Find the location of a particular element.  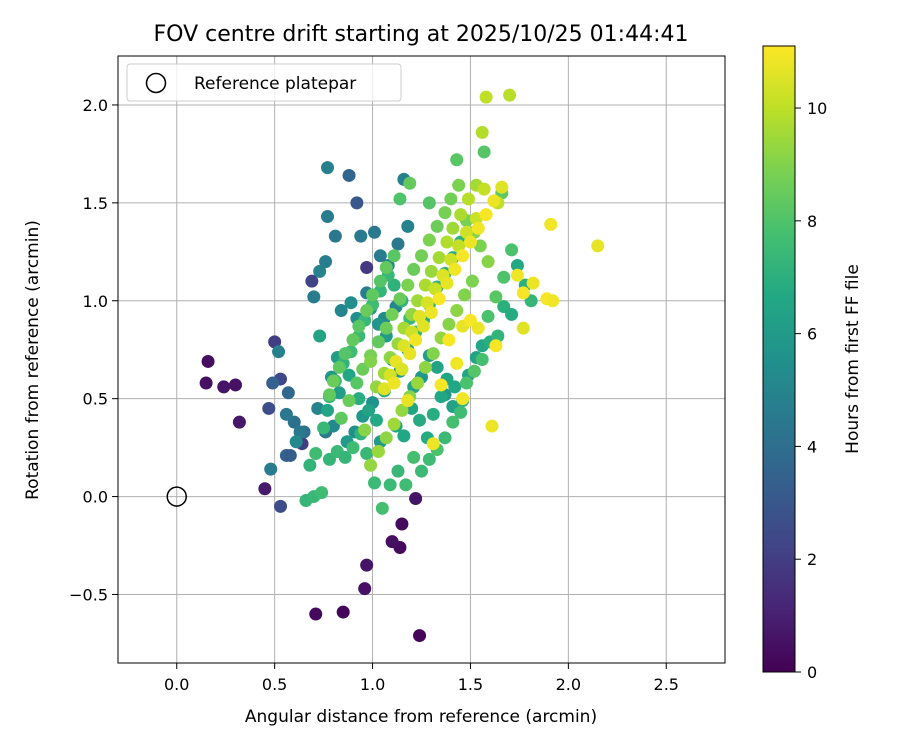

colorbar-ticks: 0 2 4 6 8 10 is located at coordinates (811, 390).